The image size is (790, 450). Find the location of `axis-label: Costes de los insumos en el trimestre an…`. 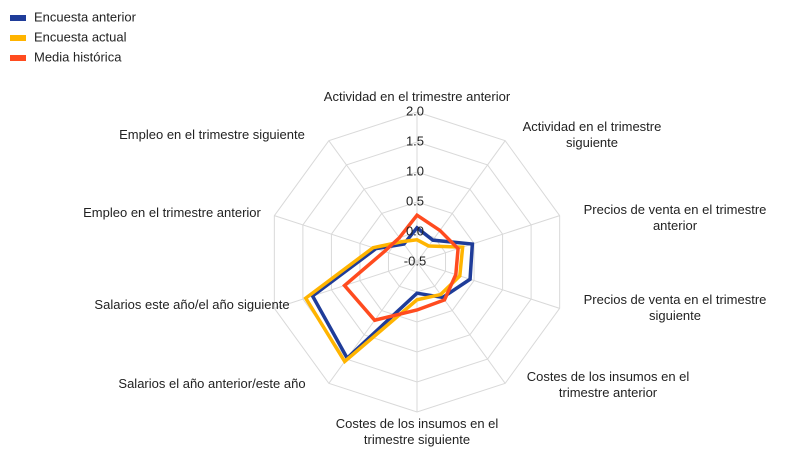

axis-label: Costes de los insumos en el trimestre an… is located at coordinates (608, 384).